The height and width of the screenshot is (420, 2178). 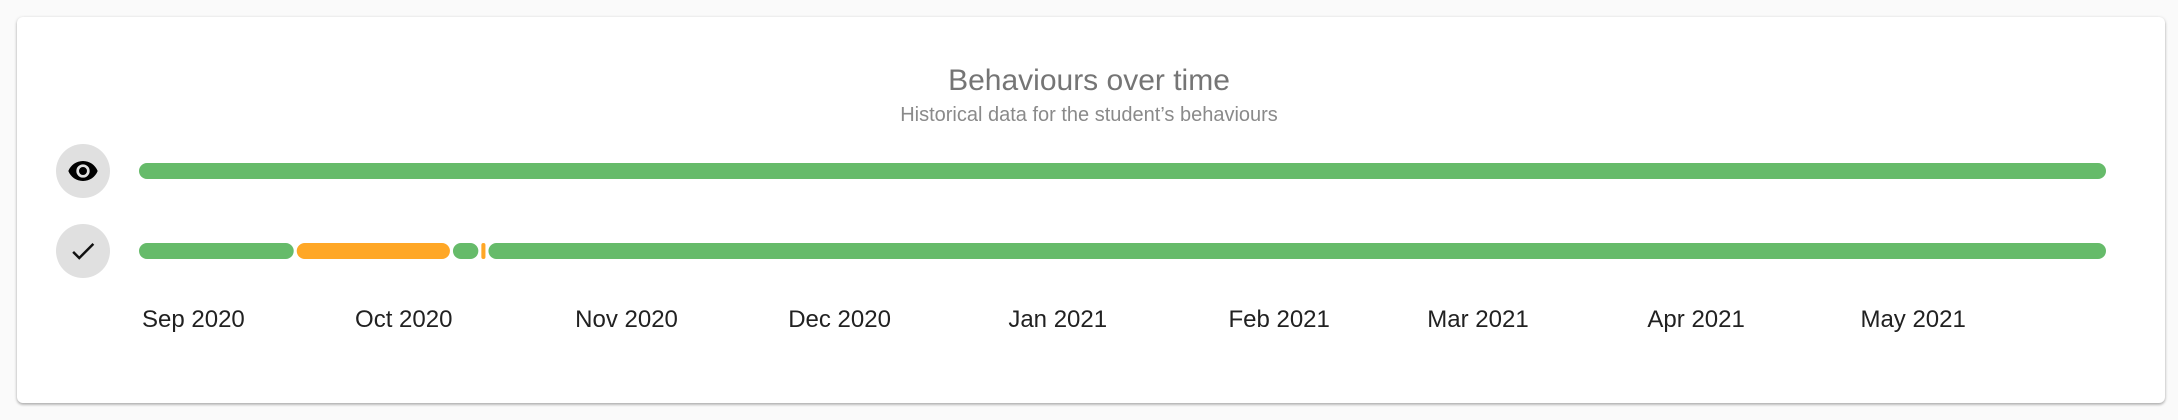 What do you see at coordinates (83, 171) in the screenshot?
I see `eye-icon` at bounding box center [83, 171].